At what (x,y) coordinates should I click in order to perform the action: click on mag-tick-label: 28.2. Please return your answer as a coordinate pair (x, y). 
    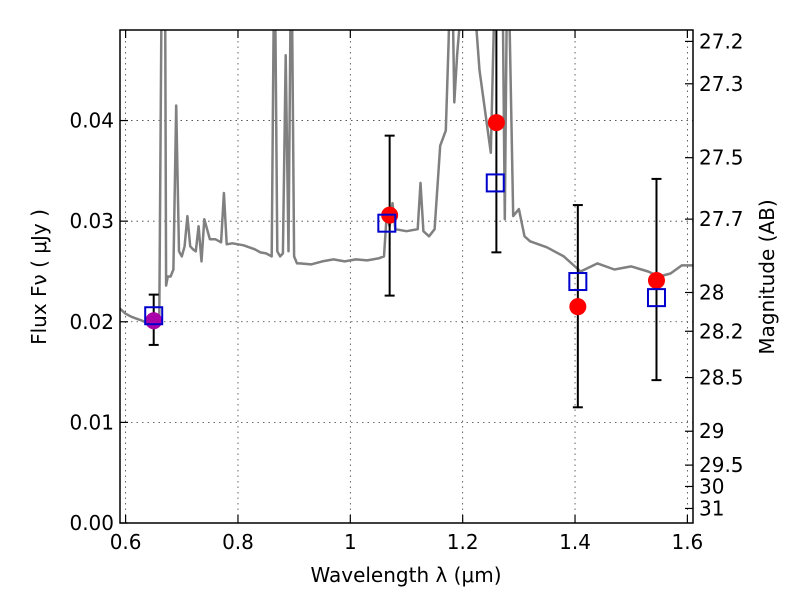
    Looking at the image, I should click on (721, 331).